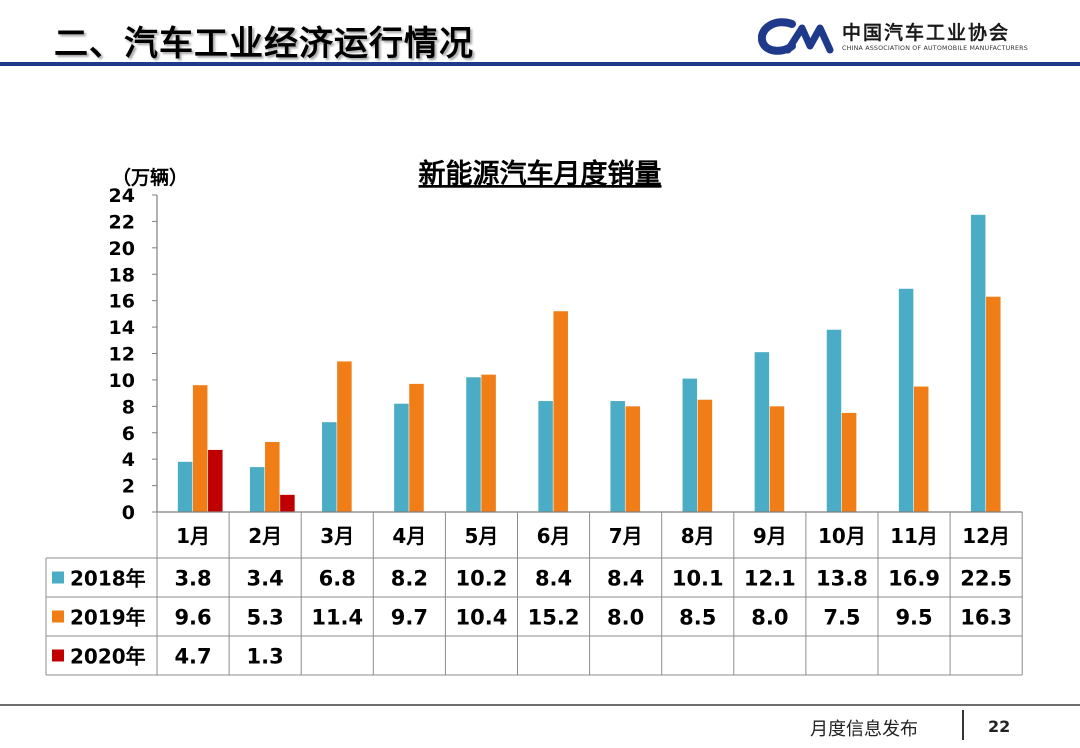 The height and width of the screenshot is (748, 1080). I want to click on data-table-value: 15.2, so click(554, 618).